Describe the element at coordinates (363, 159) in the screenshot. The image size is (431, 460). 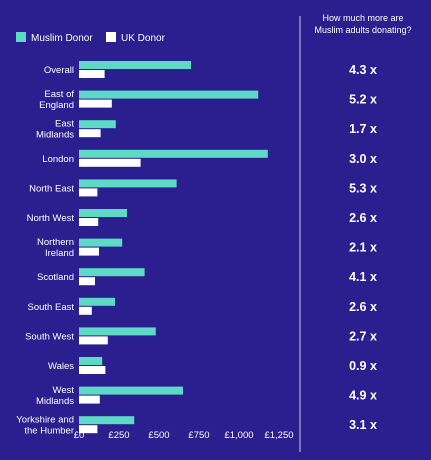
I see `ratio-label-3: 3.0 x` at that location.